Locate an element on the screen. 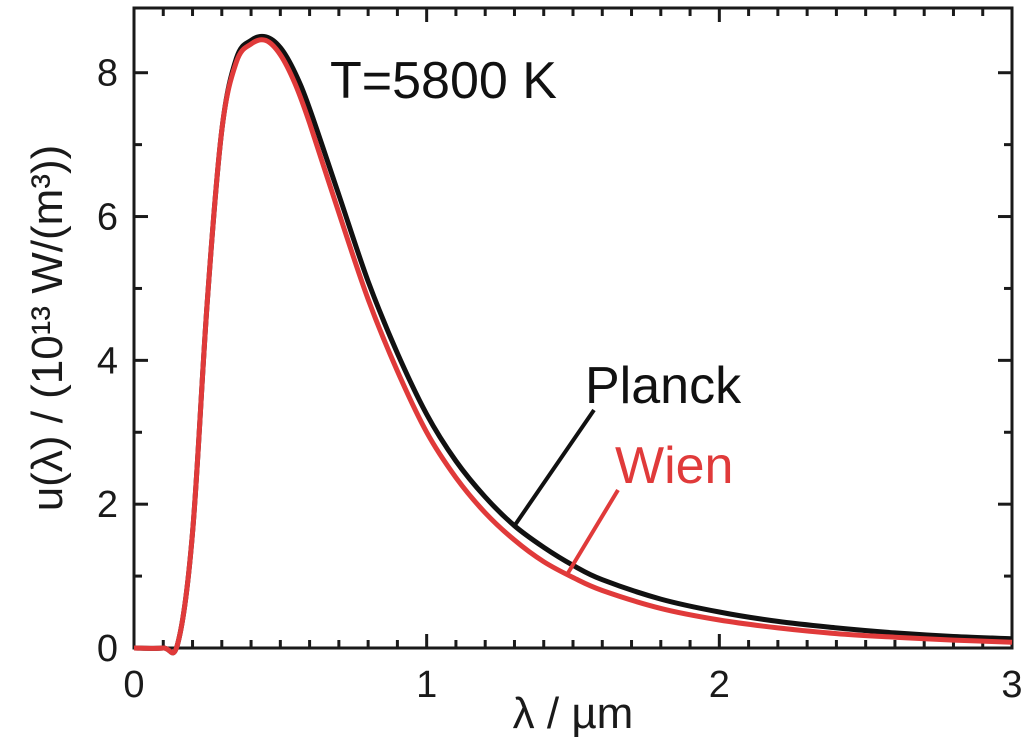  x-axis-title: λ / µm is located at coordinates (573, 713).